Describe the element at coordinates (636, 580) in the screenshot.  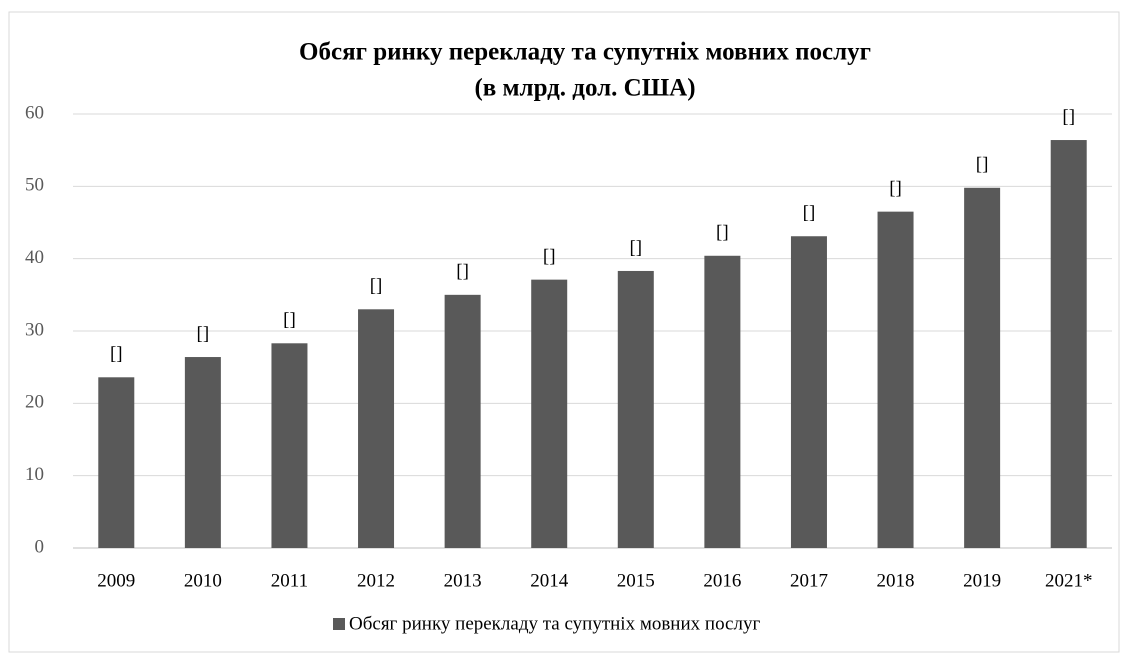
I see `x-tick-label: 2015` at that location.